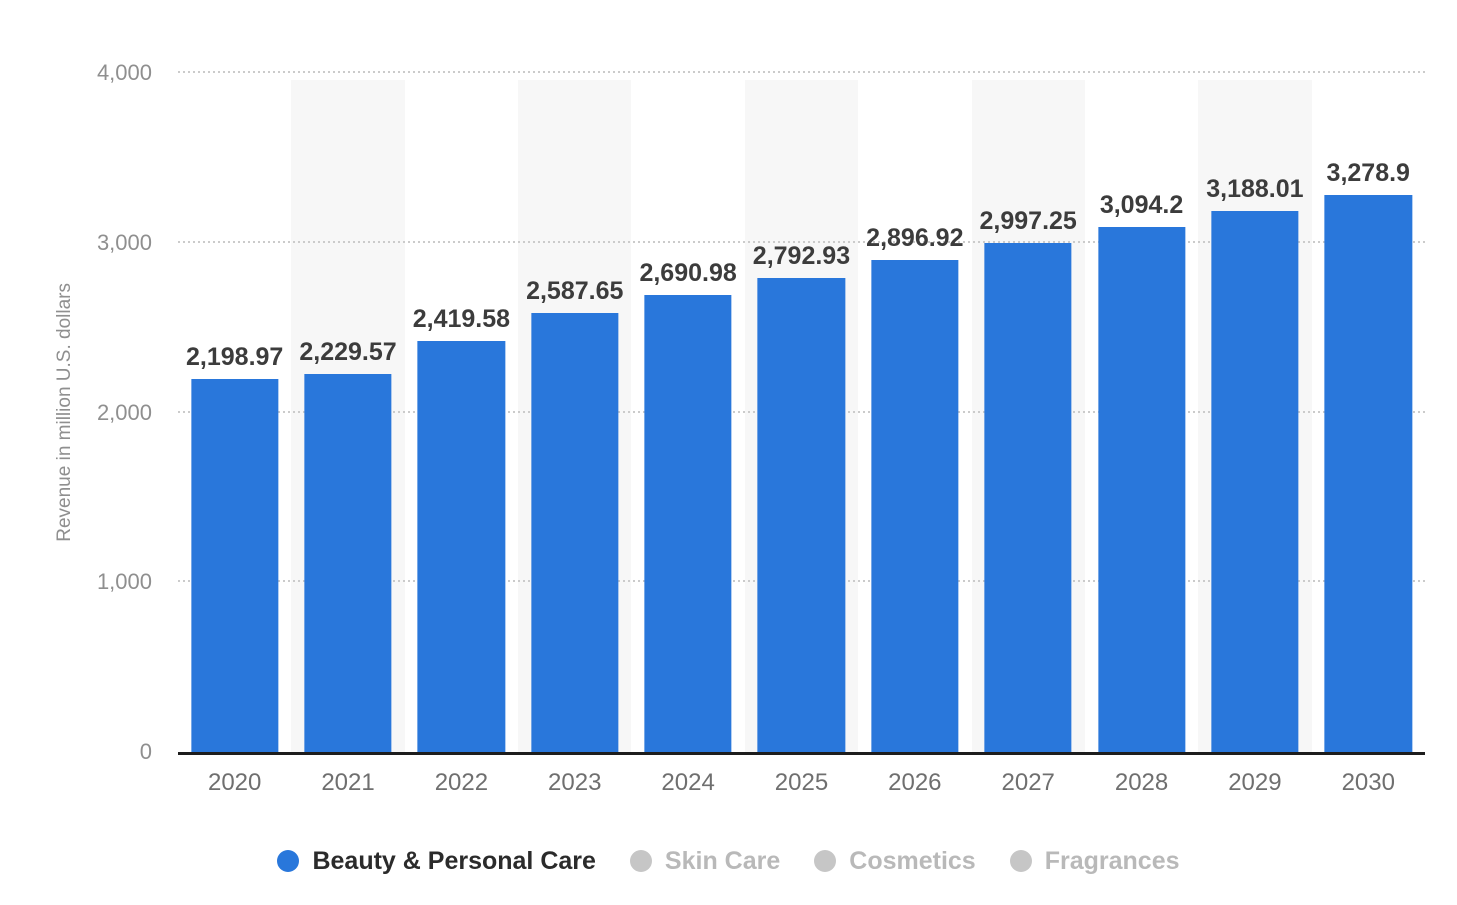 Image resolution: width=1457 pixels, height=905 pixels. What do you see at coordinates (688, 782) in the screenshot?
I see `x-tick-label: 2024` at bounding box center [688, 782].